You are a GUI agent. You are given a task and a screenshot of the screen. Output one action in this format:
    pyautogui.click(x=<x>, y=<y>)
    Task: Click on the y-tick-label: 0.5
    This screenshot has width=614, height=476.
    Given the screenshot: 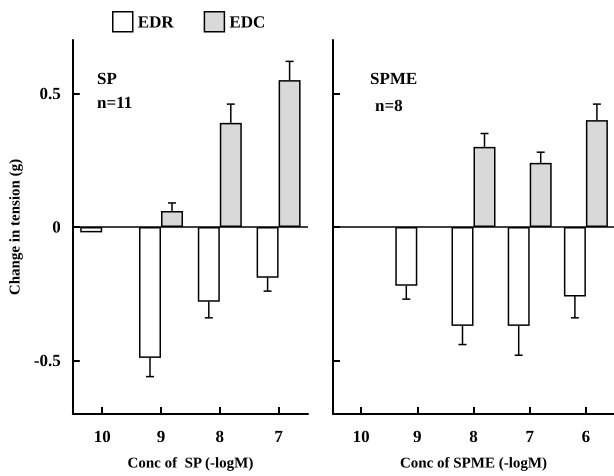 What is the action you would take?
    pyautogui.click(x=50, y=93)
    